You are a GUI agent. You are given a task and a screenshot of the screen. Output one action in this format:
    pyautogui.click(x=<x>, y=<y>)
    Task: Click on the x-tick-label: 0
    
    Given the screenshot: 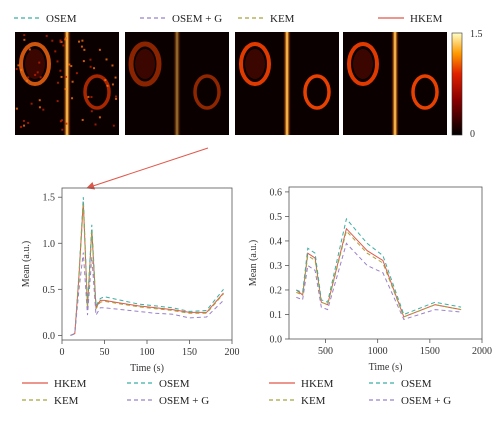 What is the action you would take?
    pyautogui.click(x=62, y=352)
    